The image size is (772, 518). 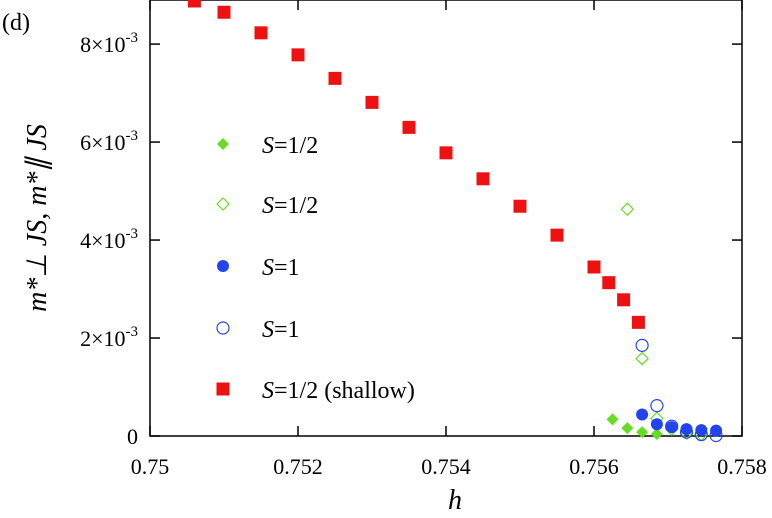 What do you see at coordinates (742, 466) in the screenshot?
I see `x-tick-label: 0.758` at bounding box center [742, 466].